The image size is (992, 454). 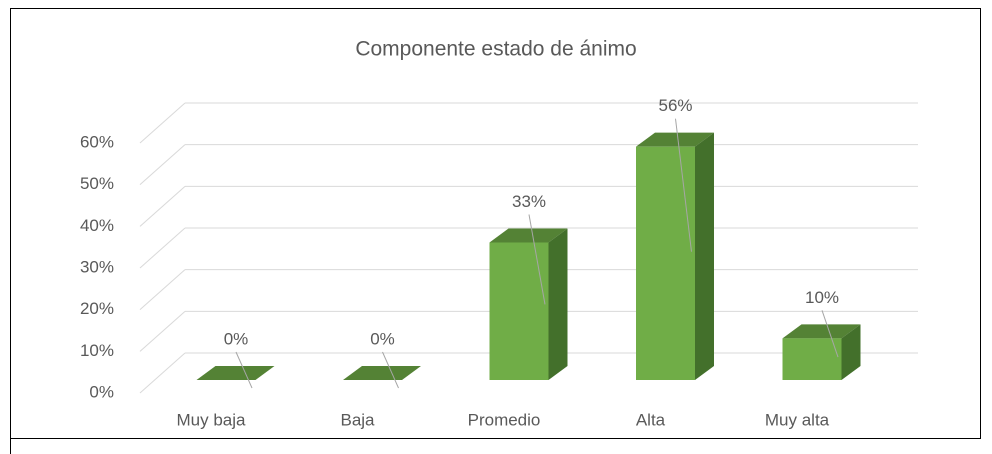 I want to click on chart-title: Componente estado de ánimo, so click(x=495, y=49).